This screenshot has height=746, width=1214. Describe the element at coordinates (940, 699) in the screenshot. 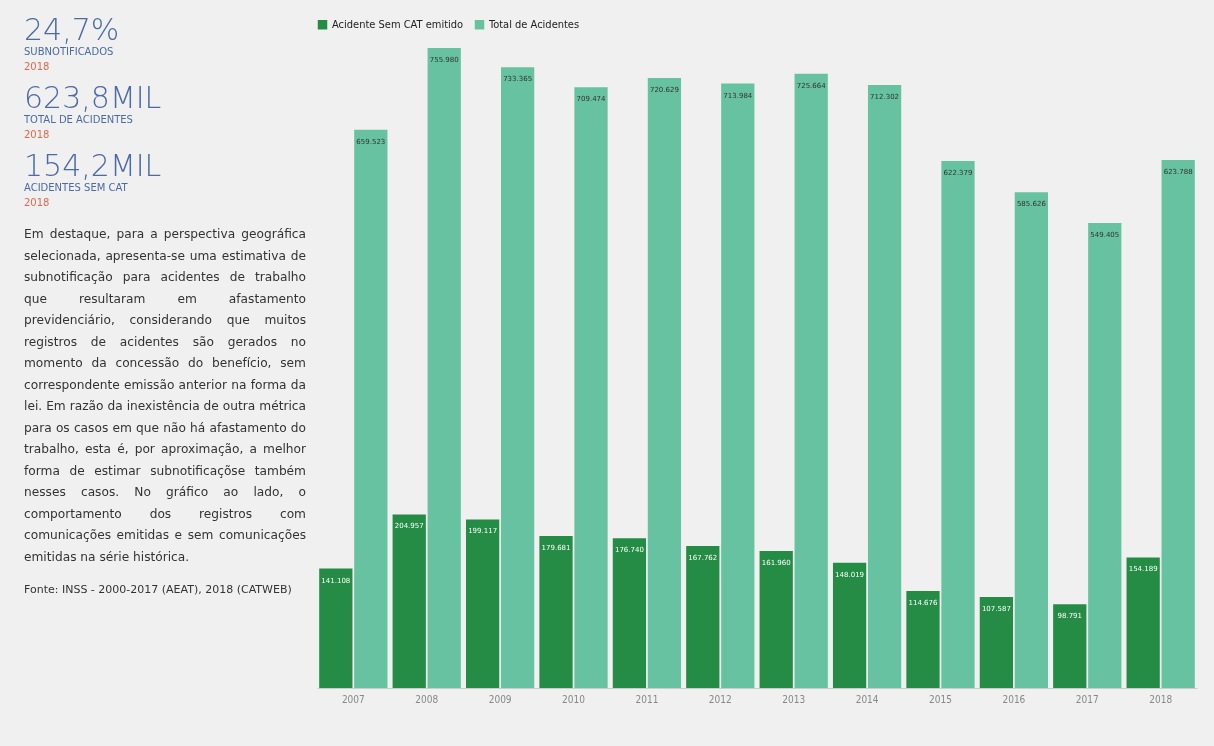

I see `x-tick-label: 2015` at that location.